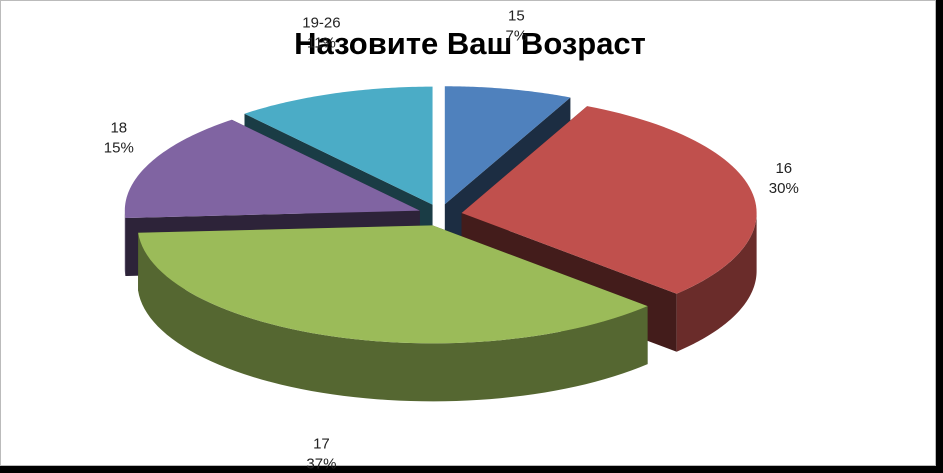  Describe the element at coordinates (783, 168) in the screenshot. I see `slice-category: 16` at that location.